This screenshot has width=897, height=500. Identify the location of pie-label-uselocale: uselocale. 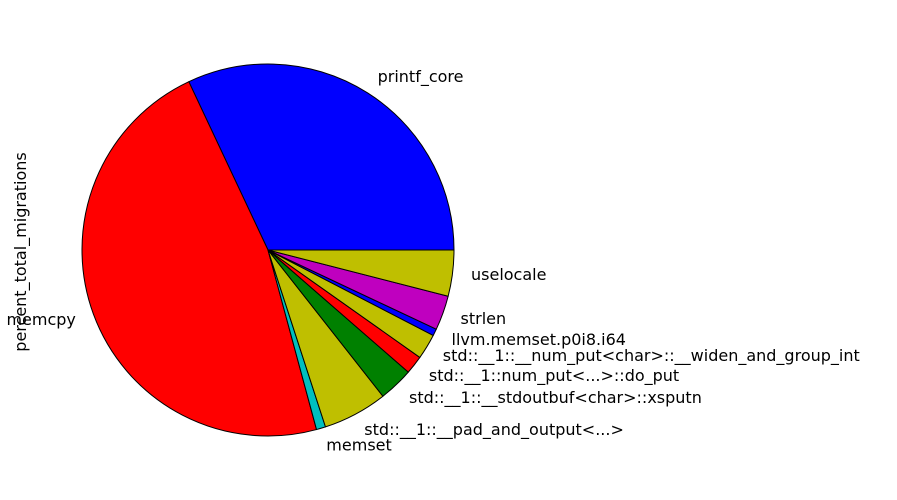
(508, 274).